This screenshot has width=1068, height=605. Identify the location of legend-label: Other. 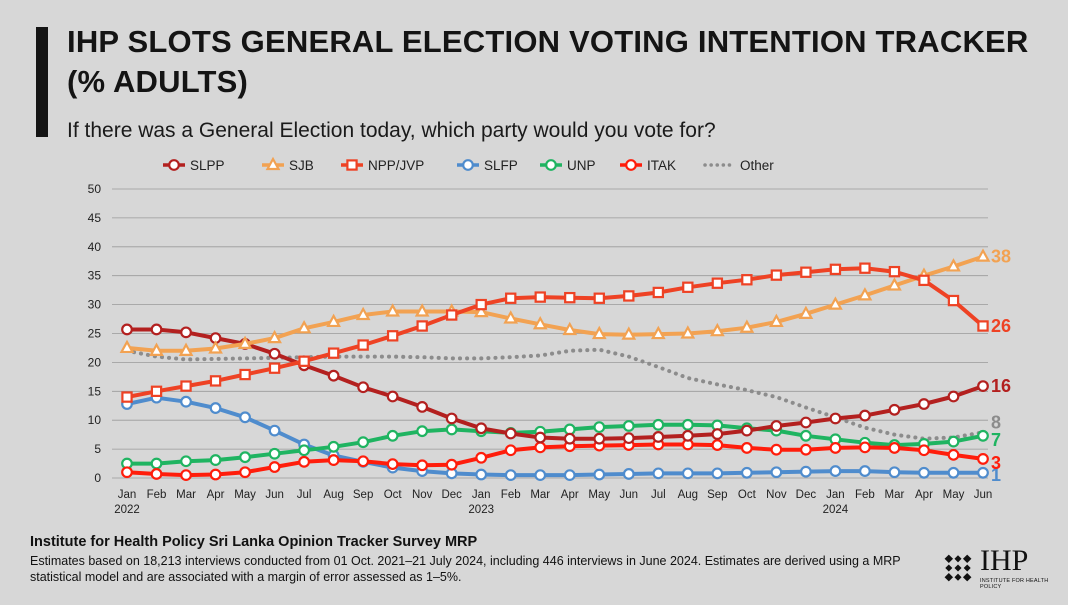
(757, 165).